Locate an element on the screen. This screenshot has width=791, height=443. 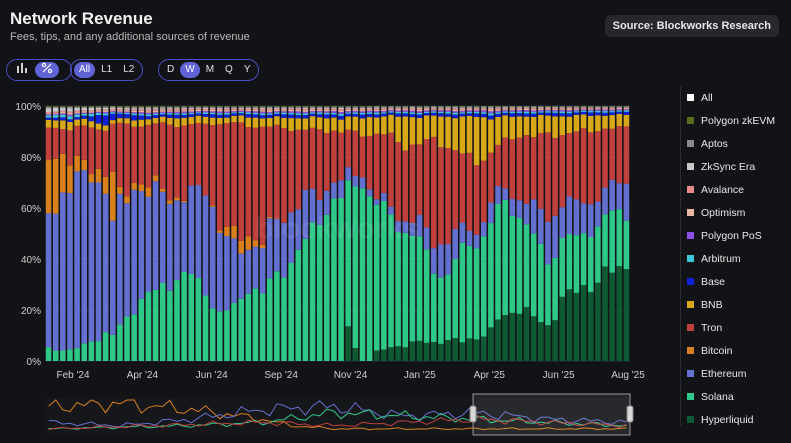
legend-item-polygon-pos: Polygon PoS is located at coordinates (739, 235).